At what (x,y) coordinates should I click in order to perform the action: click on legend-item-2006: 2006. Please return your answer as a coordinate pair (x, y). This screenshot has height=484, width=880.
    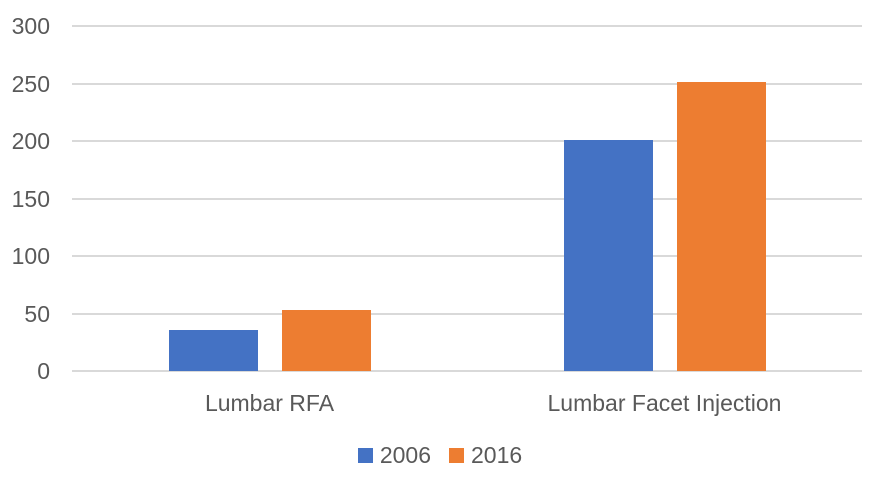
    Looking at the image, I should click on (394, 455).